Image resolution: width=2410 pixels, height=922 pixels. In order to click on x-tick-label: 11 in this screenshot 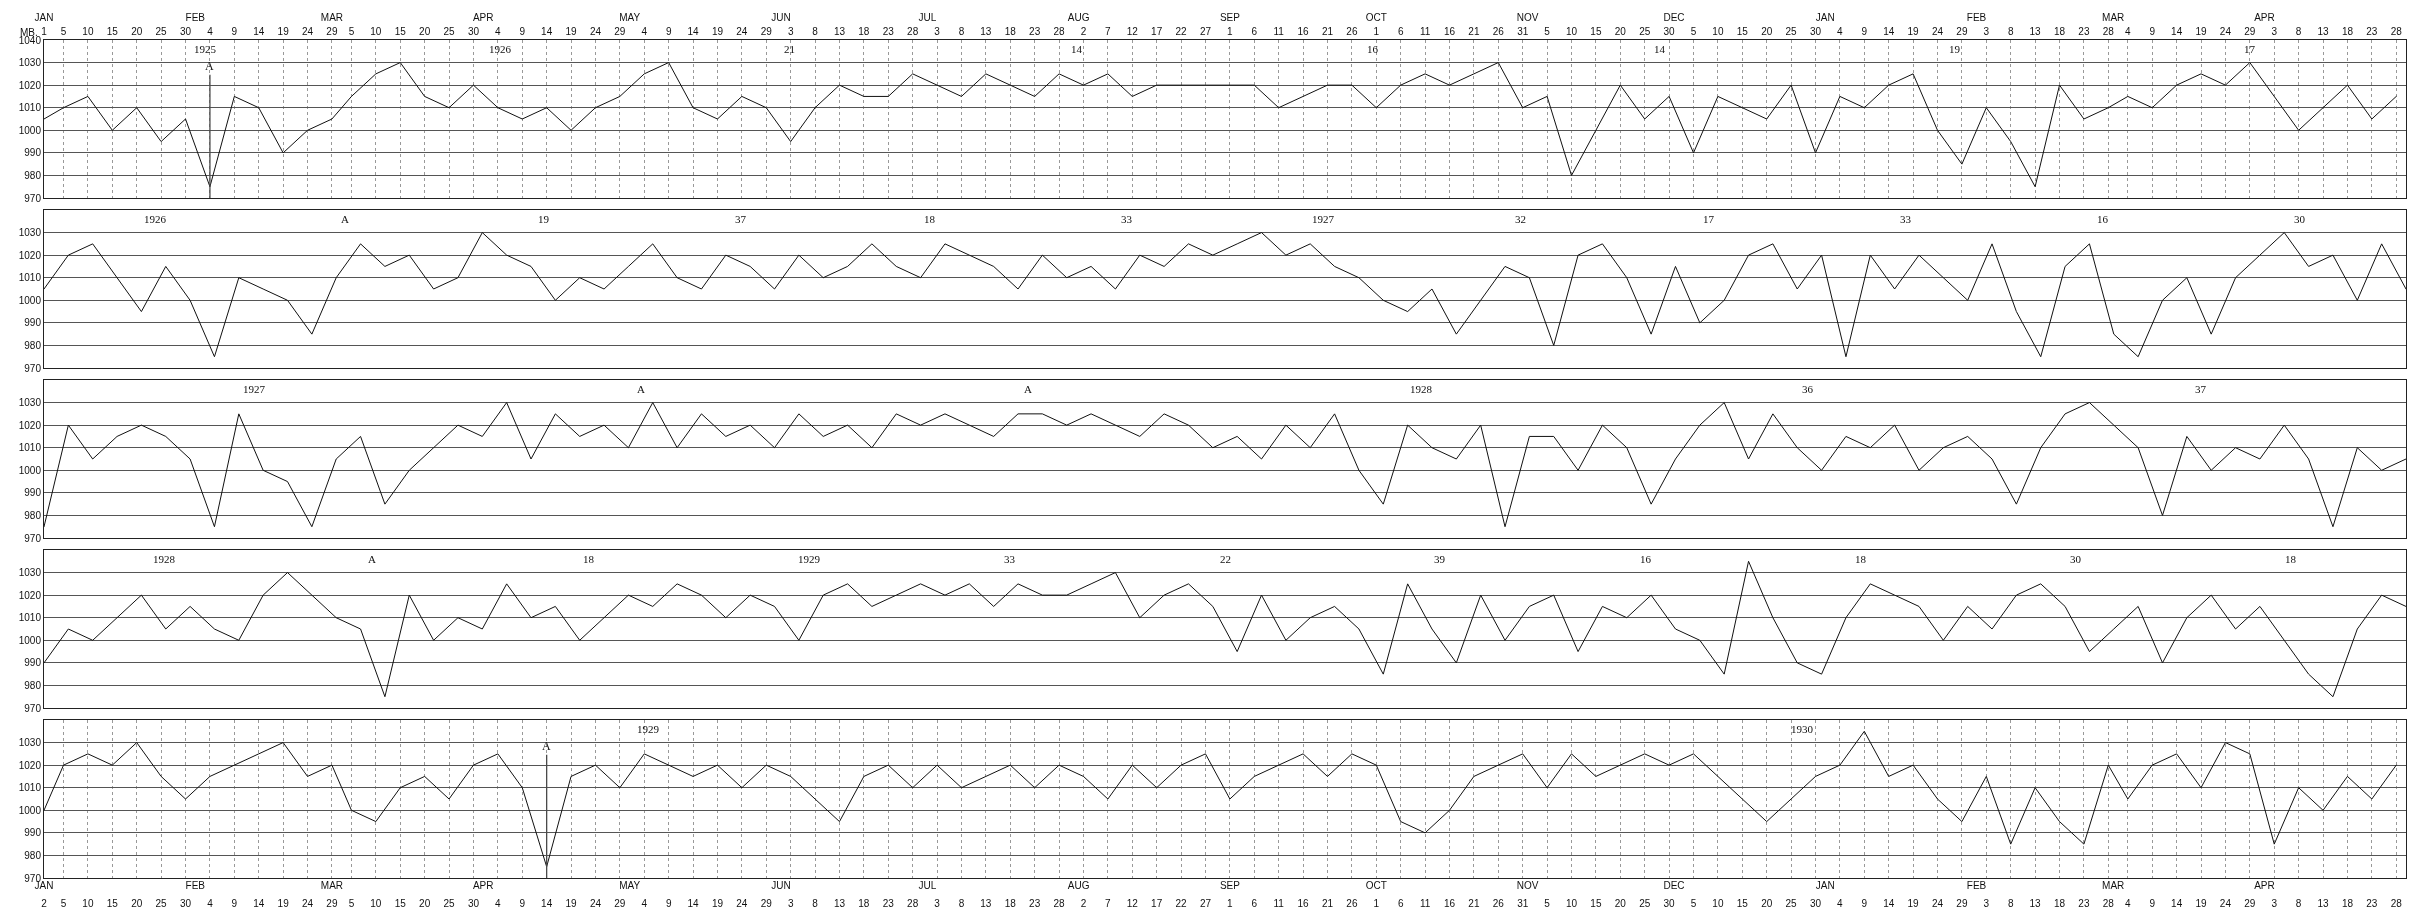, I will do `click(1425, 903)`.